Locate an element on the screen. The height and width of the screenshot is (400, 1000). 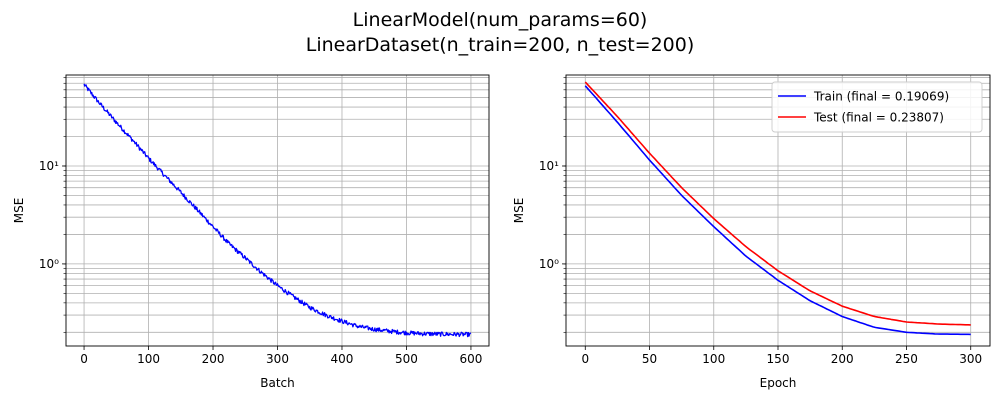
figure-title-line-2: LinearDataset(n_train=200, n_test=200) is located at coordinates (500, 45).